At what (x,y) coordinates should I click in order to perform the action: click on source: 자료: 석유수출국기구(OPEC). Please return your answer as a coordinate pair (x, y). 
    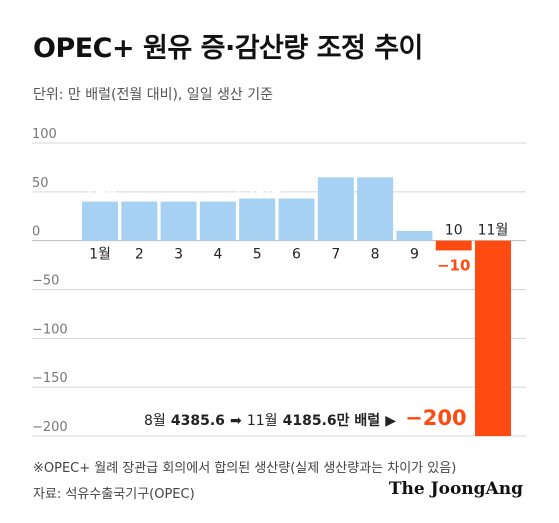
    Looking at the image, I should click on (114, 494).